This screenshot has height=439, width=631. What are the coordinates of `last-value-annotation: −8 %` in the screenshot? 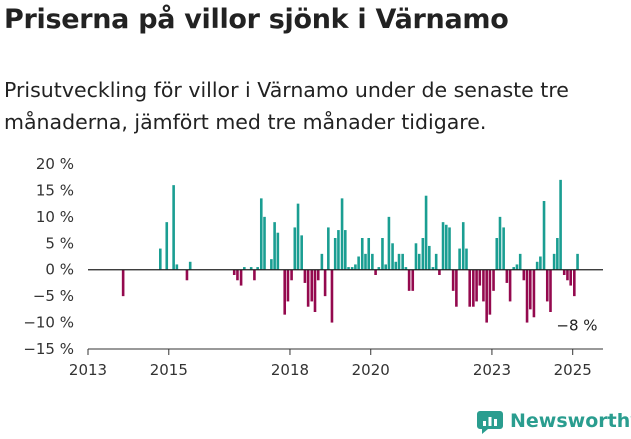 It's located at (576, 326).